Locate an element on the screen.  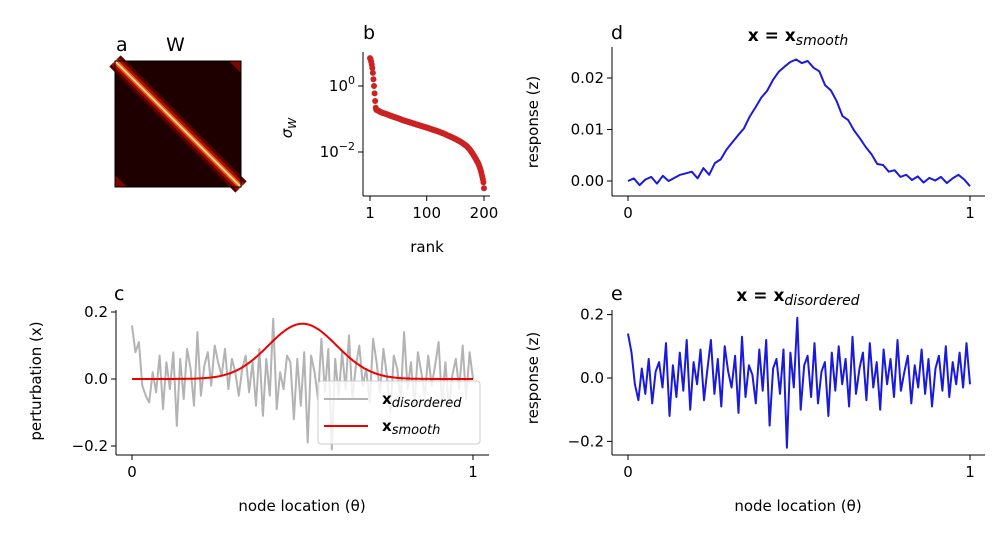
d-ylabel: response (z) is located at coordinates (533, 122).